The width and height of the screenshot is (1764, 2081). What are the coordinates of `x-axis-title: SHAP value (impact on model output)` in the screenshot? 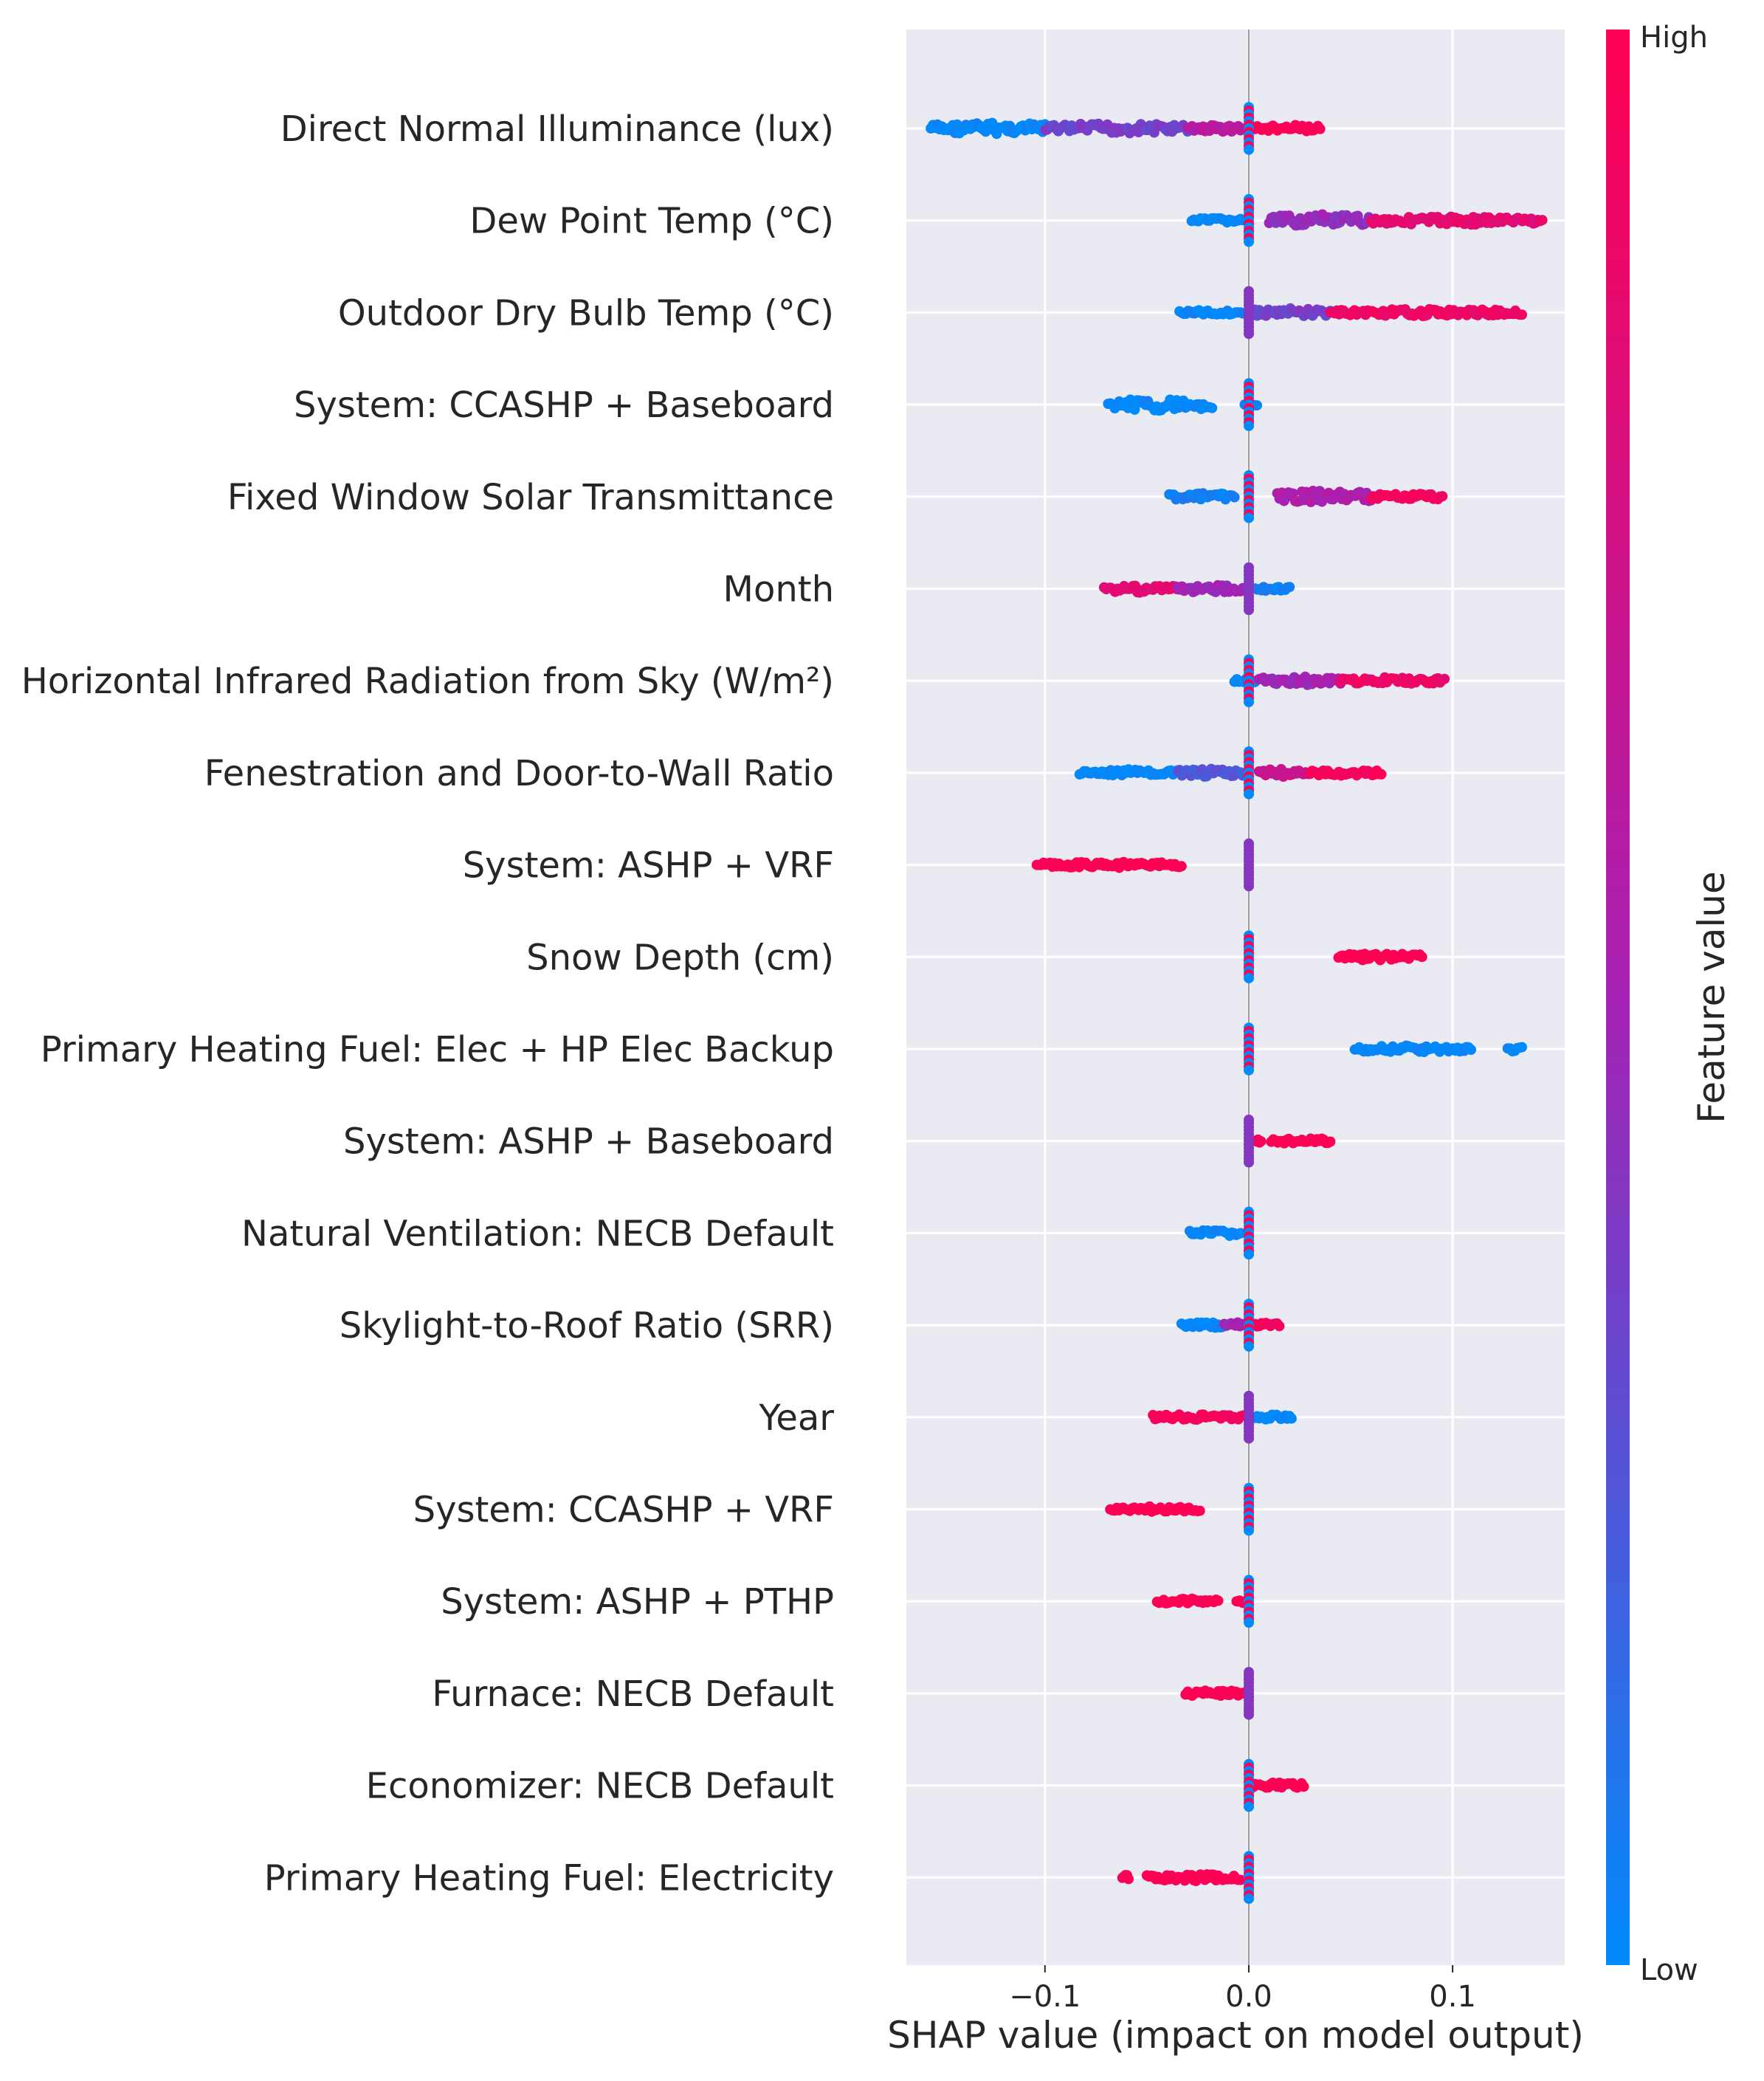 It's located at (1235, 2036).